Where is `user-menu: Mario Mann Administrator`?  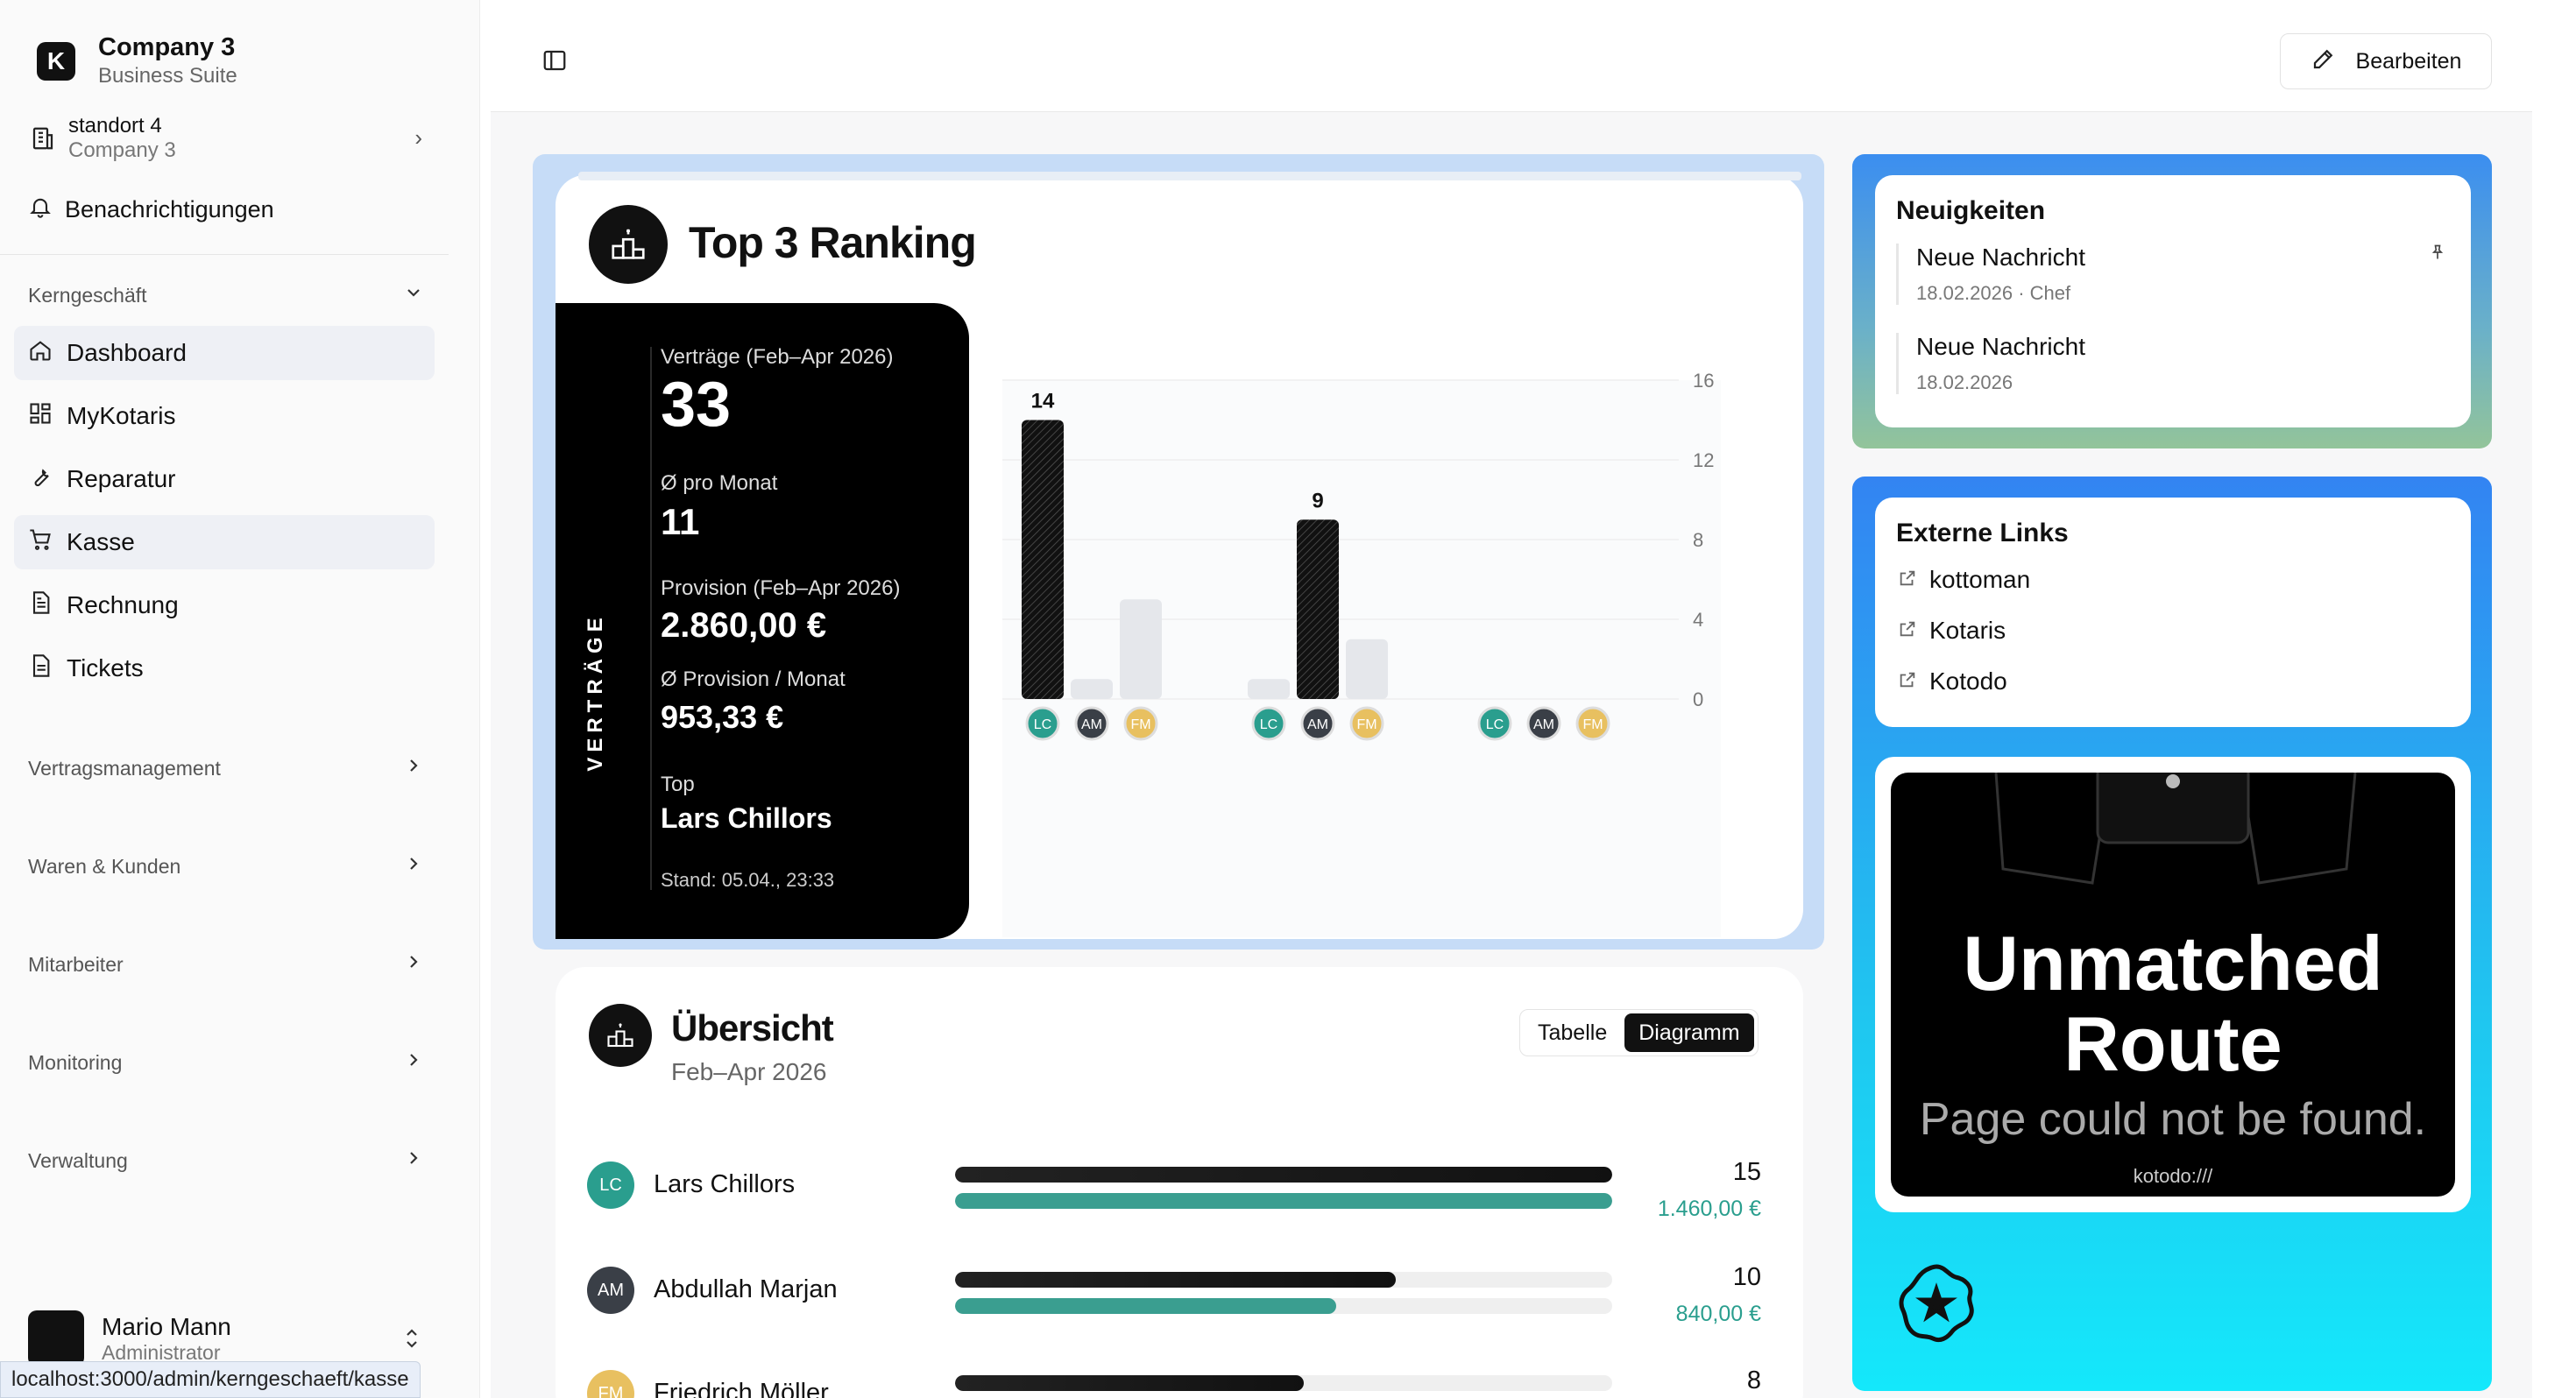
user-menu: Mario Mann Administrator is located at coordinates (225, 1338).